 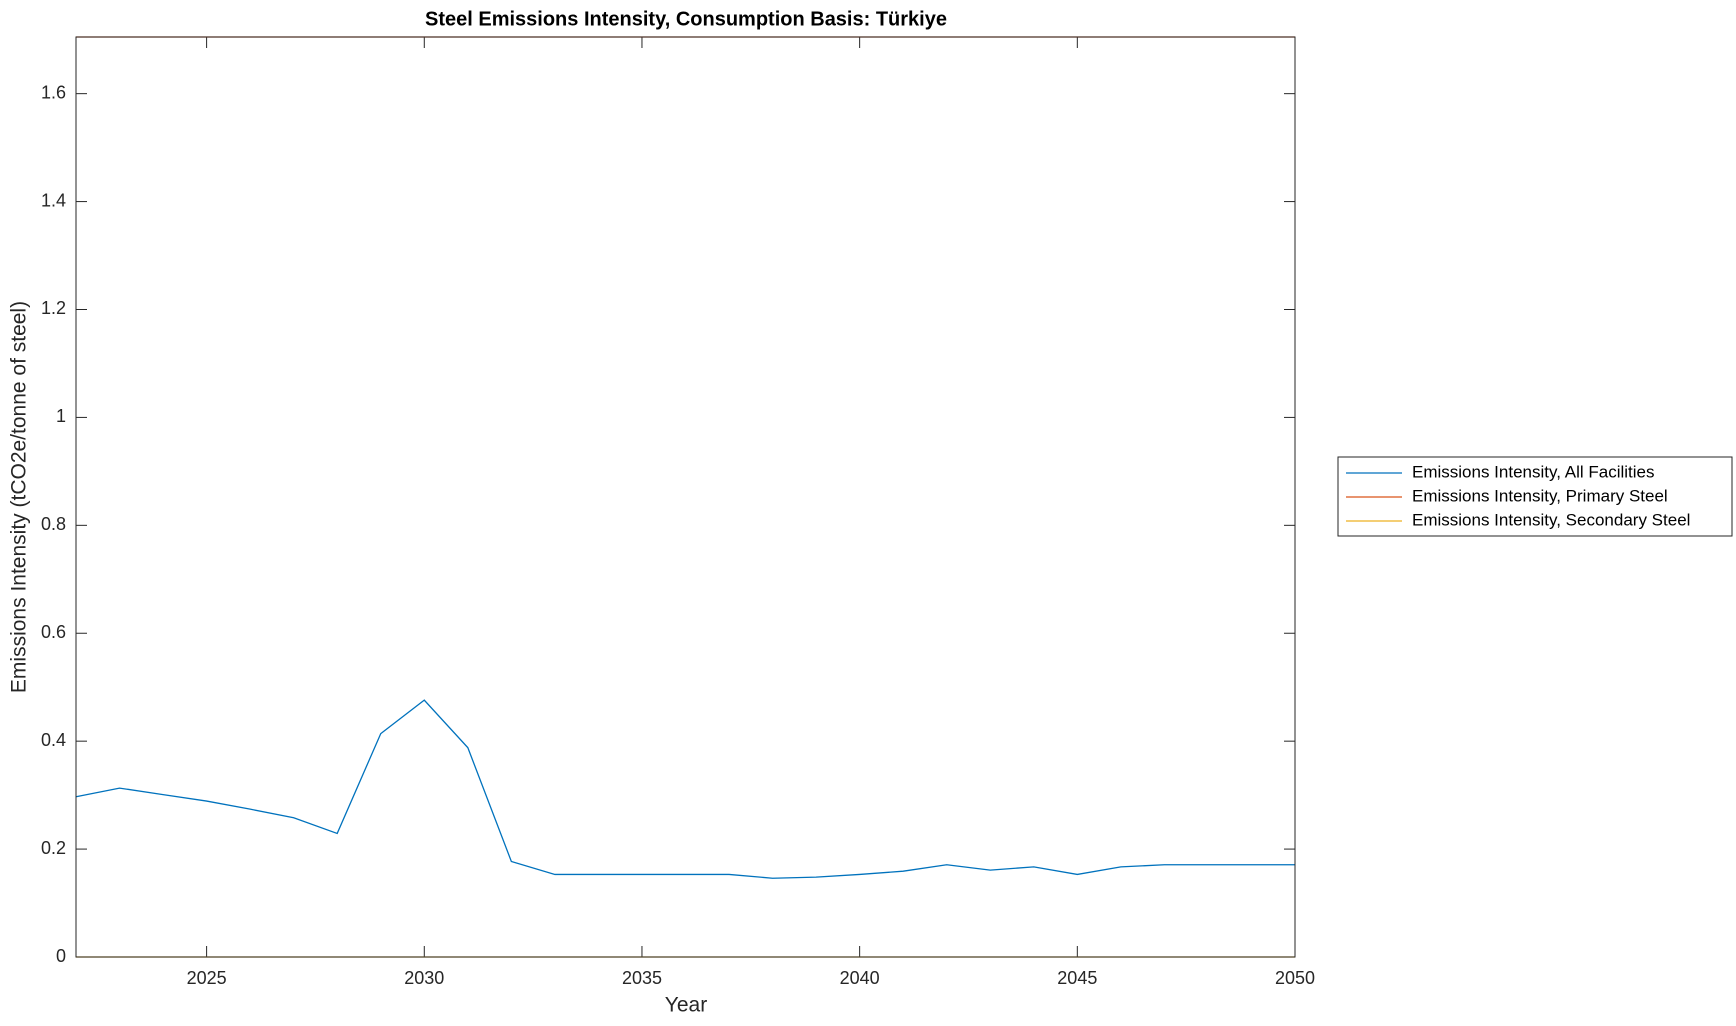 What do you see at coordinates (1533, 471) in the screenshot?
I see `legend-label: Emissions Intensity, All Facilities` at bounding box center [1533, 471].